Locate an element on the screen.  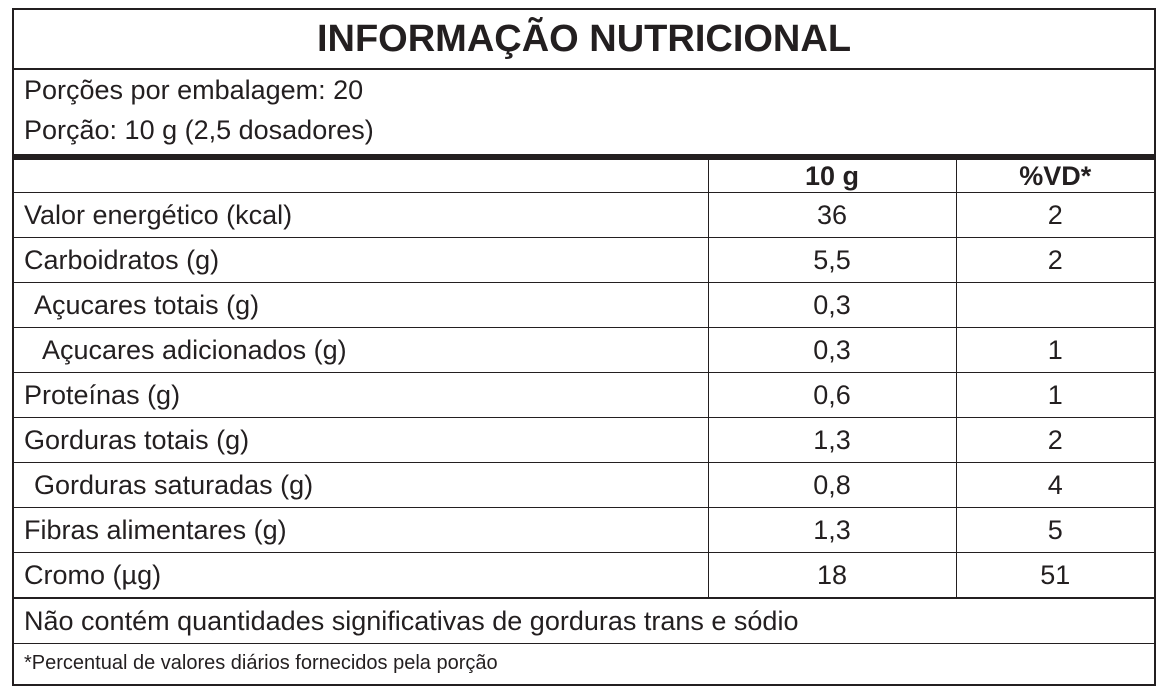
table-row: Carboidratos (g) 5,5 2 is located at coordinates (584, 260).